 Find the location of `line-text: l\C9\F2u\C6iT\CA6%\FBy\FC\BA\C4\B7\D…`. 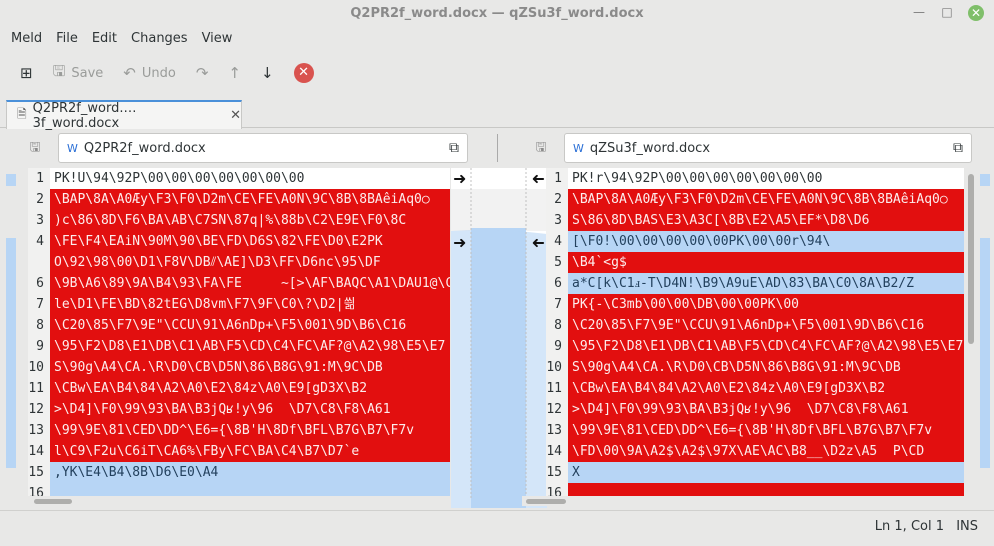

line-text: l\C9\F2u\C6iT\CA6%\FBy\FC\BA\C4\B7\D… is located at coordinates (250, 451).